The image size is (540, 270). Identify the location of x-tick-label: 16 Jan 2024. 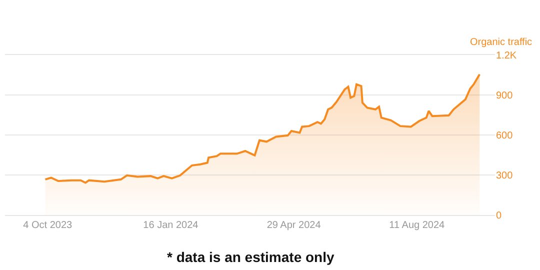
(171, 225).